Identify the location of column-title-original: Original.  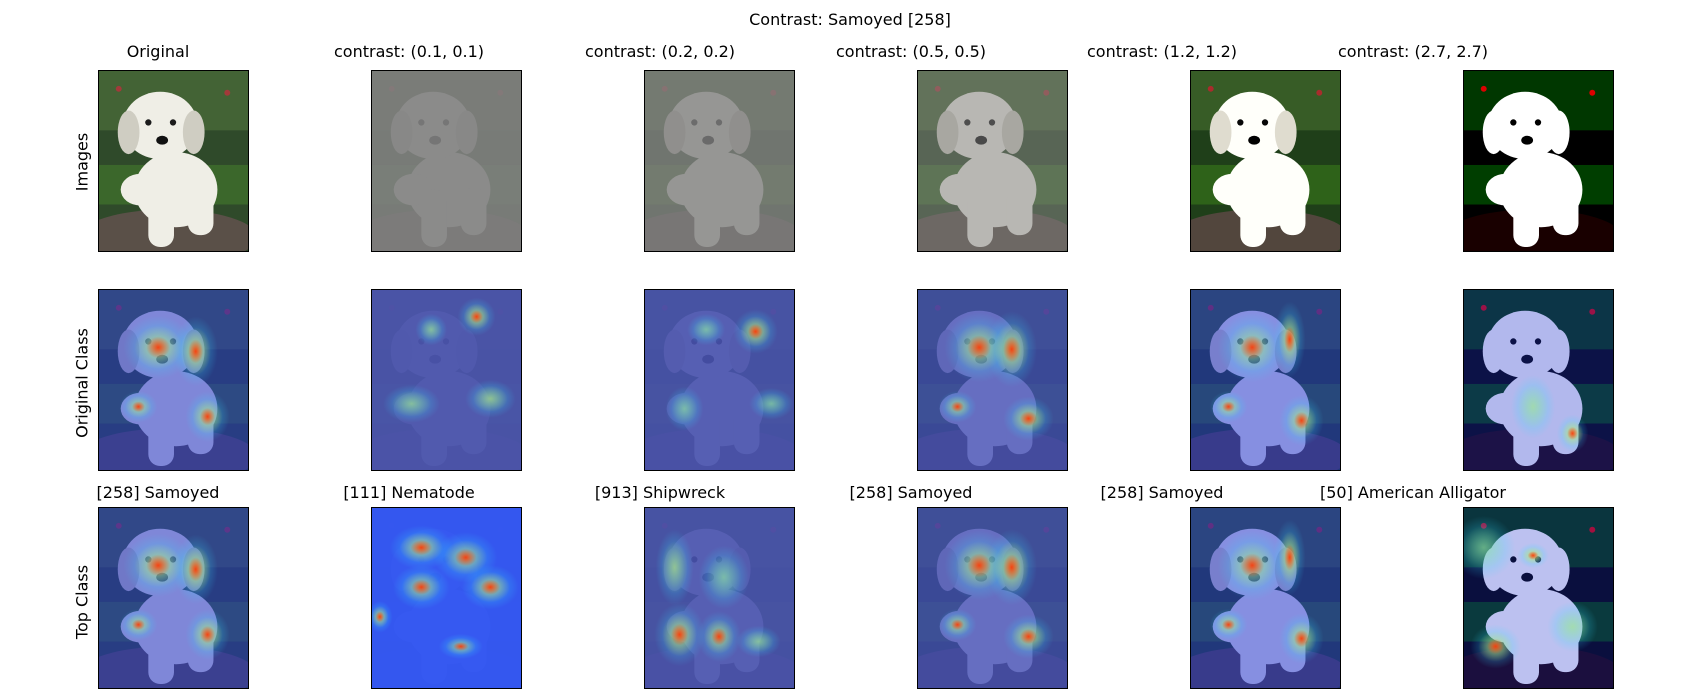
(158, 51).